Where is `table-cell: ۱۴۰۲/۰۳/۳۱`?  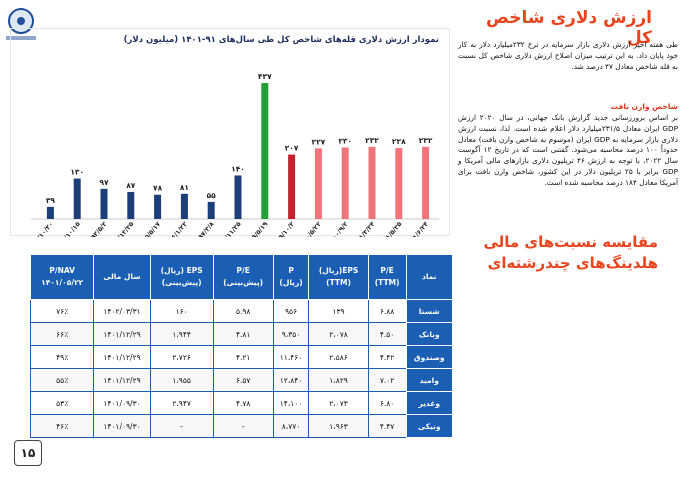 table-cell: ۱۴۰۲/۰۳/۳۱ is located at coordinates (122, 311).